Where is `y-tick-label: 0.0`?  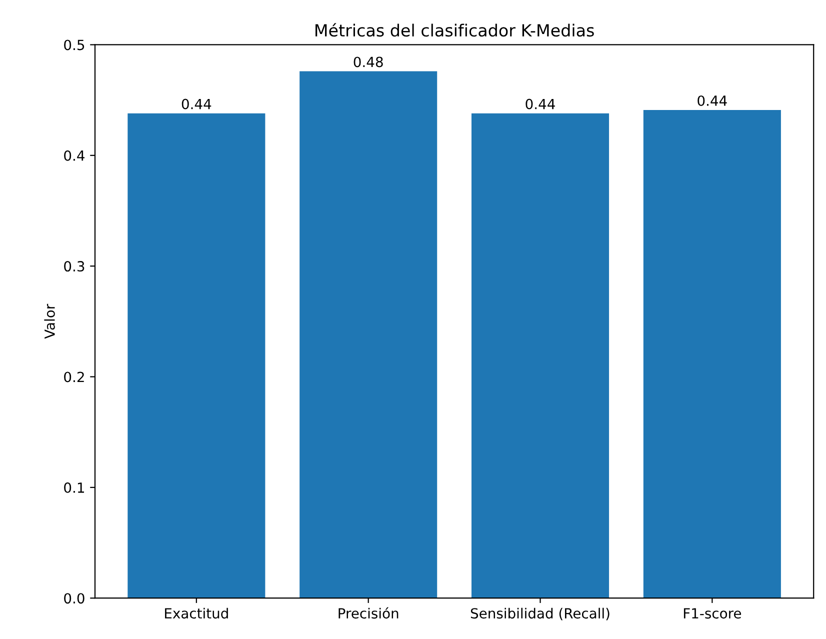 y-tick-label: 0.0 is located at coordinates (74, 598).